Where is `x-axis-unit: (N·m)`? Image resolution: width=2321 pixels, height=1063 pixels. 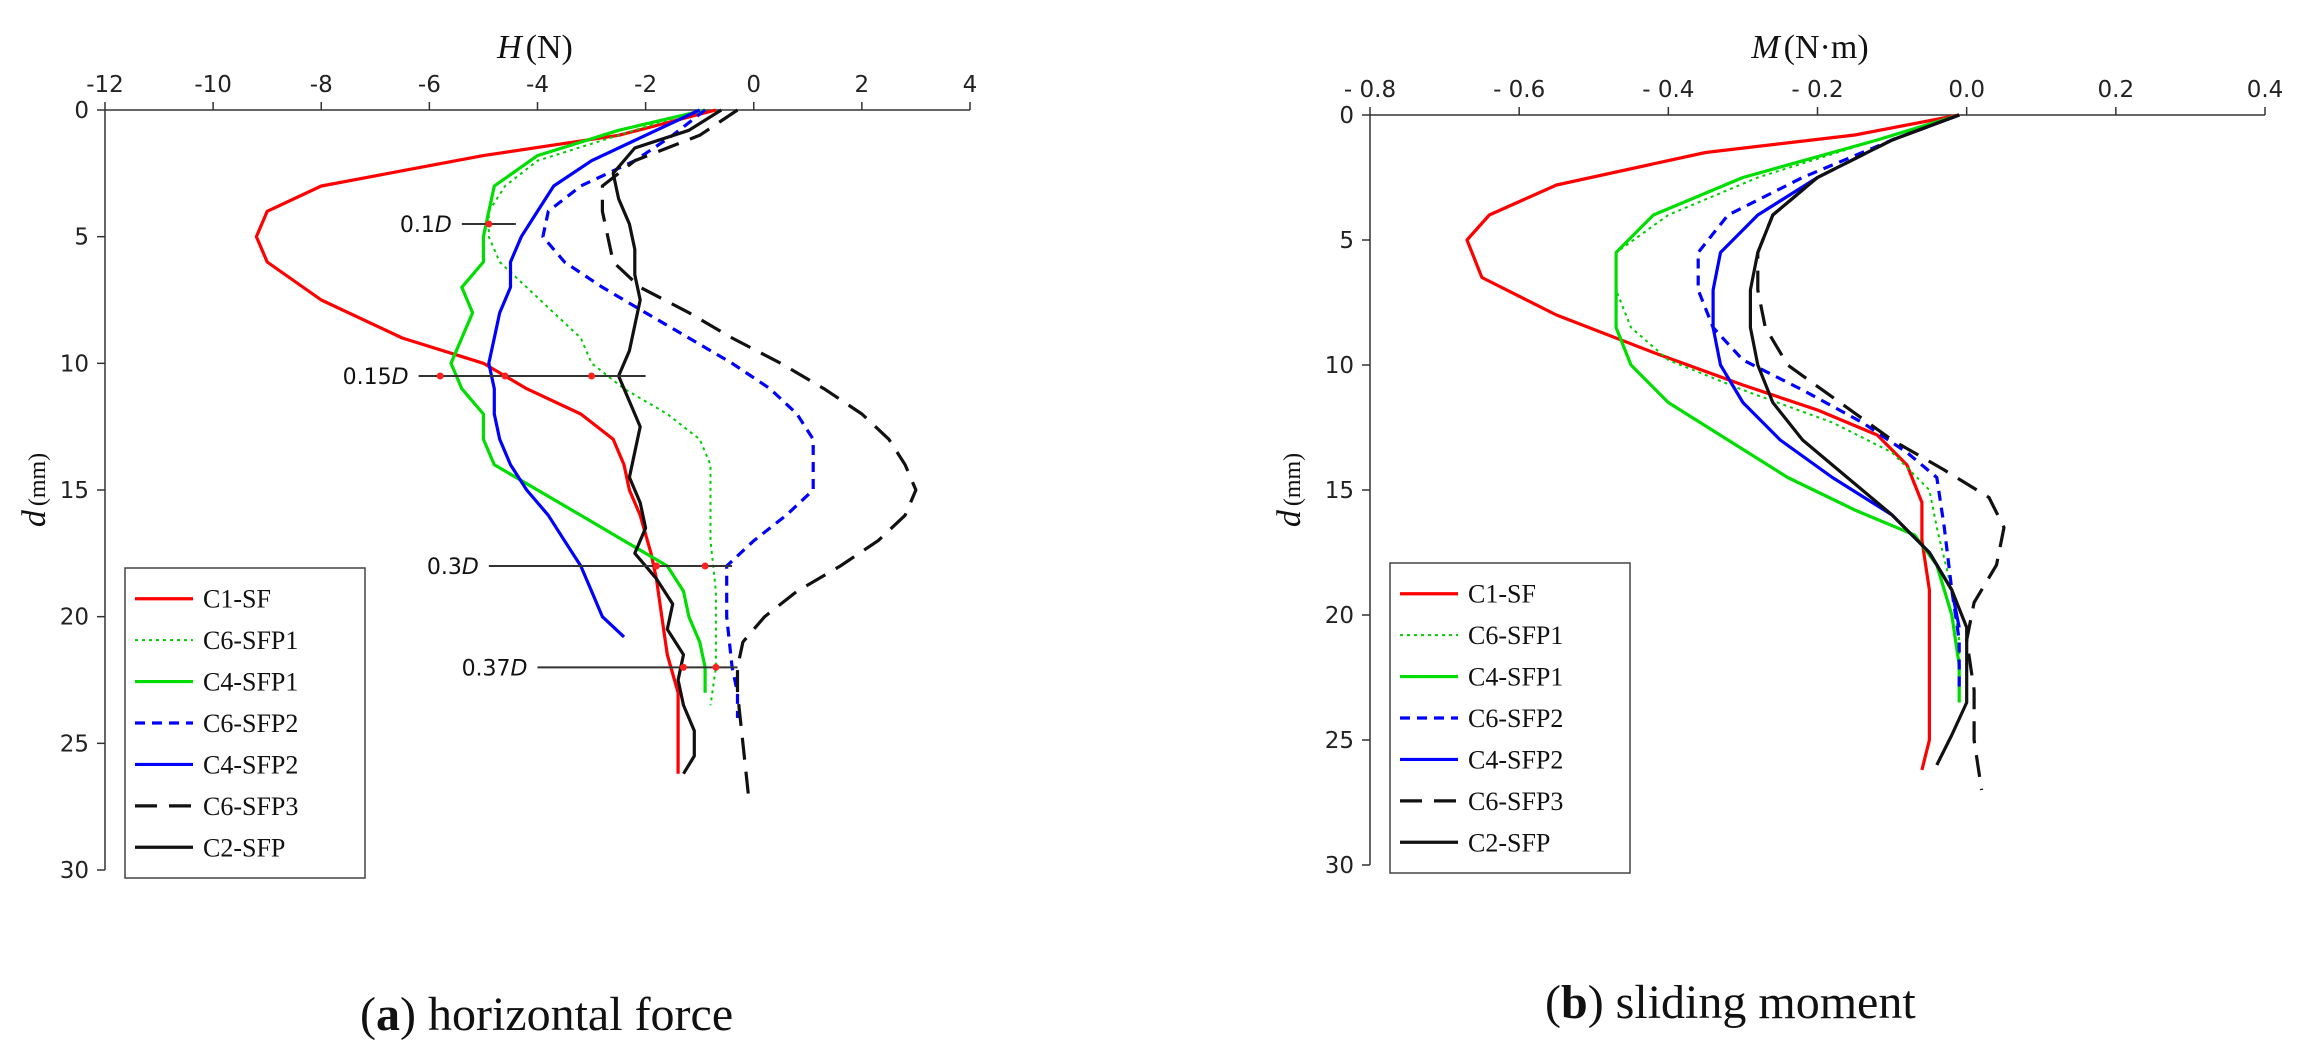
x-axis-unit: (N·m) is located at coordinates (1826, 47).